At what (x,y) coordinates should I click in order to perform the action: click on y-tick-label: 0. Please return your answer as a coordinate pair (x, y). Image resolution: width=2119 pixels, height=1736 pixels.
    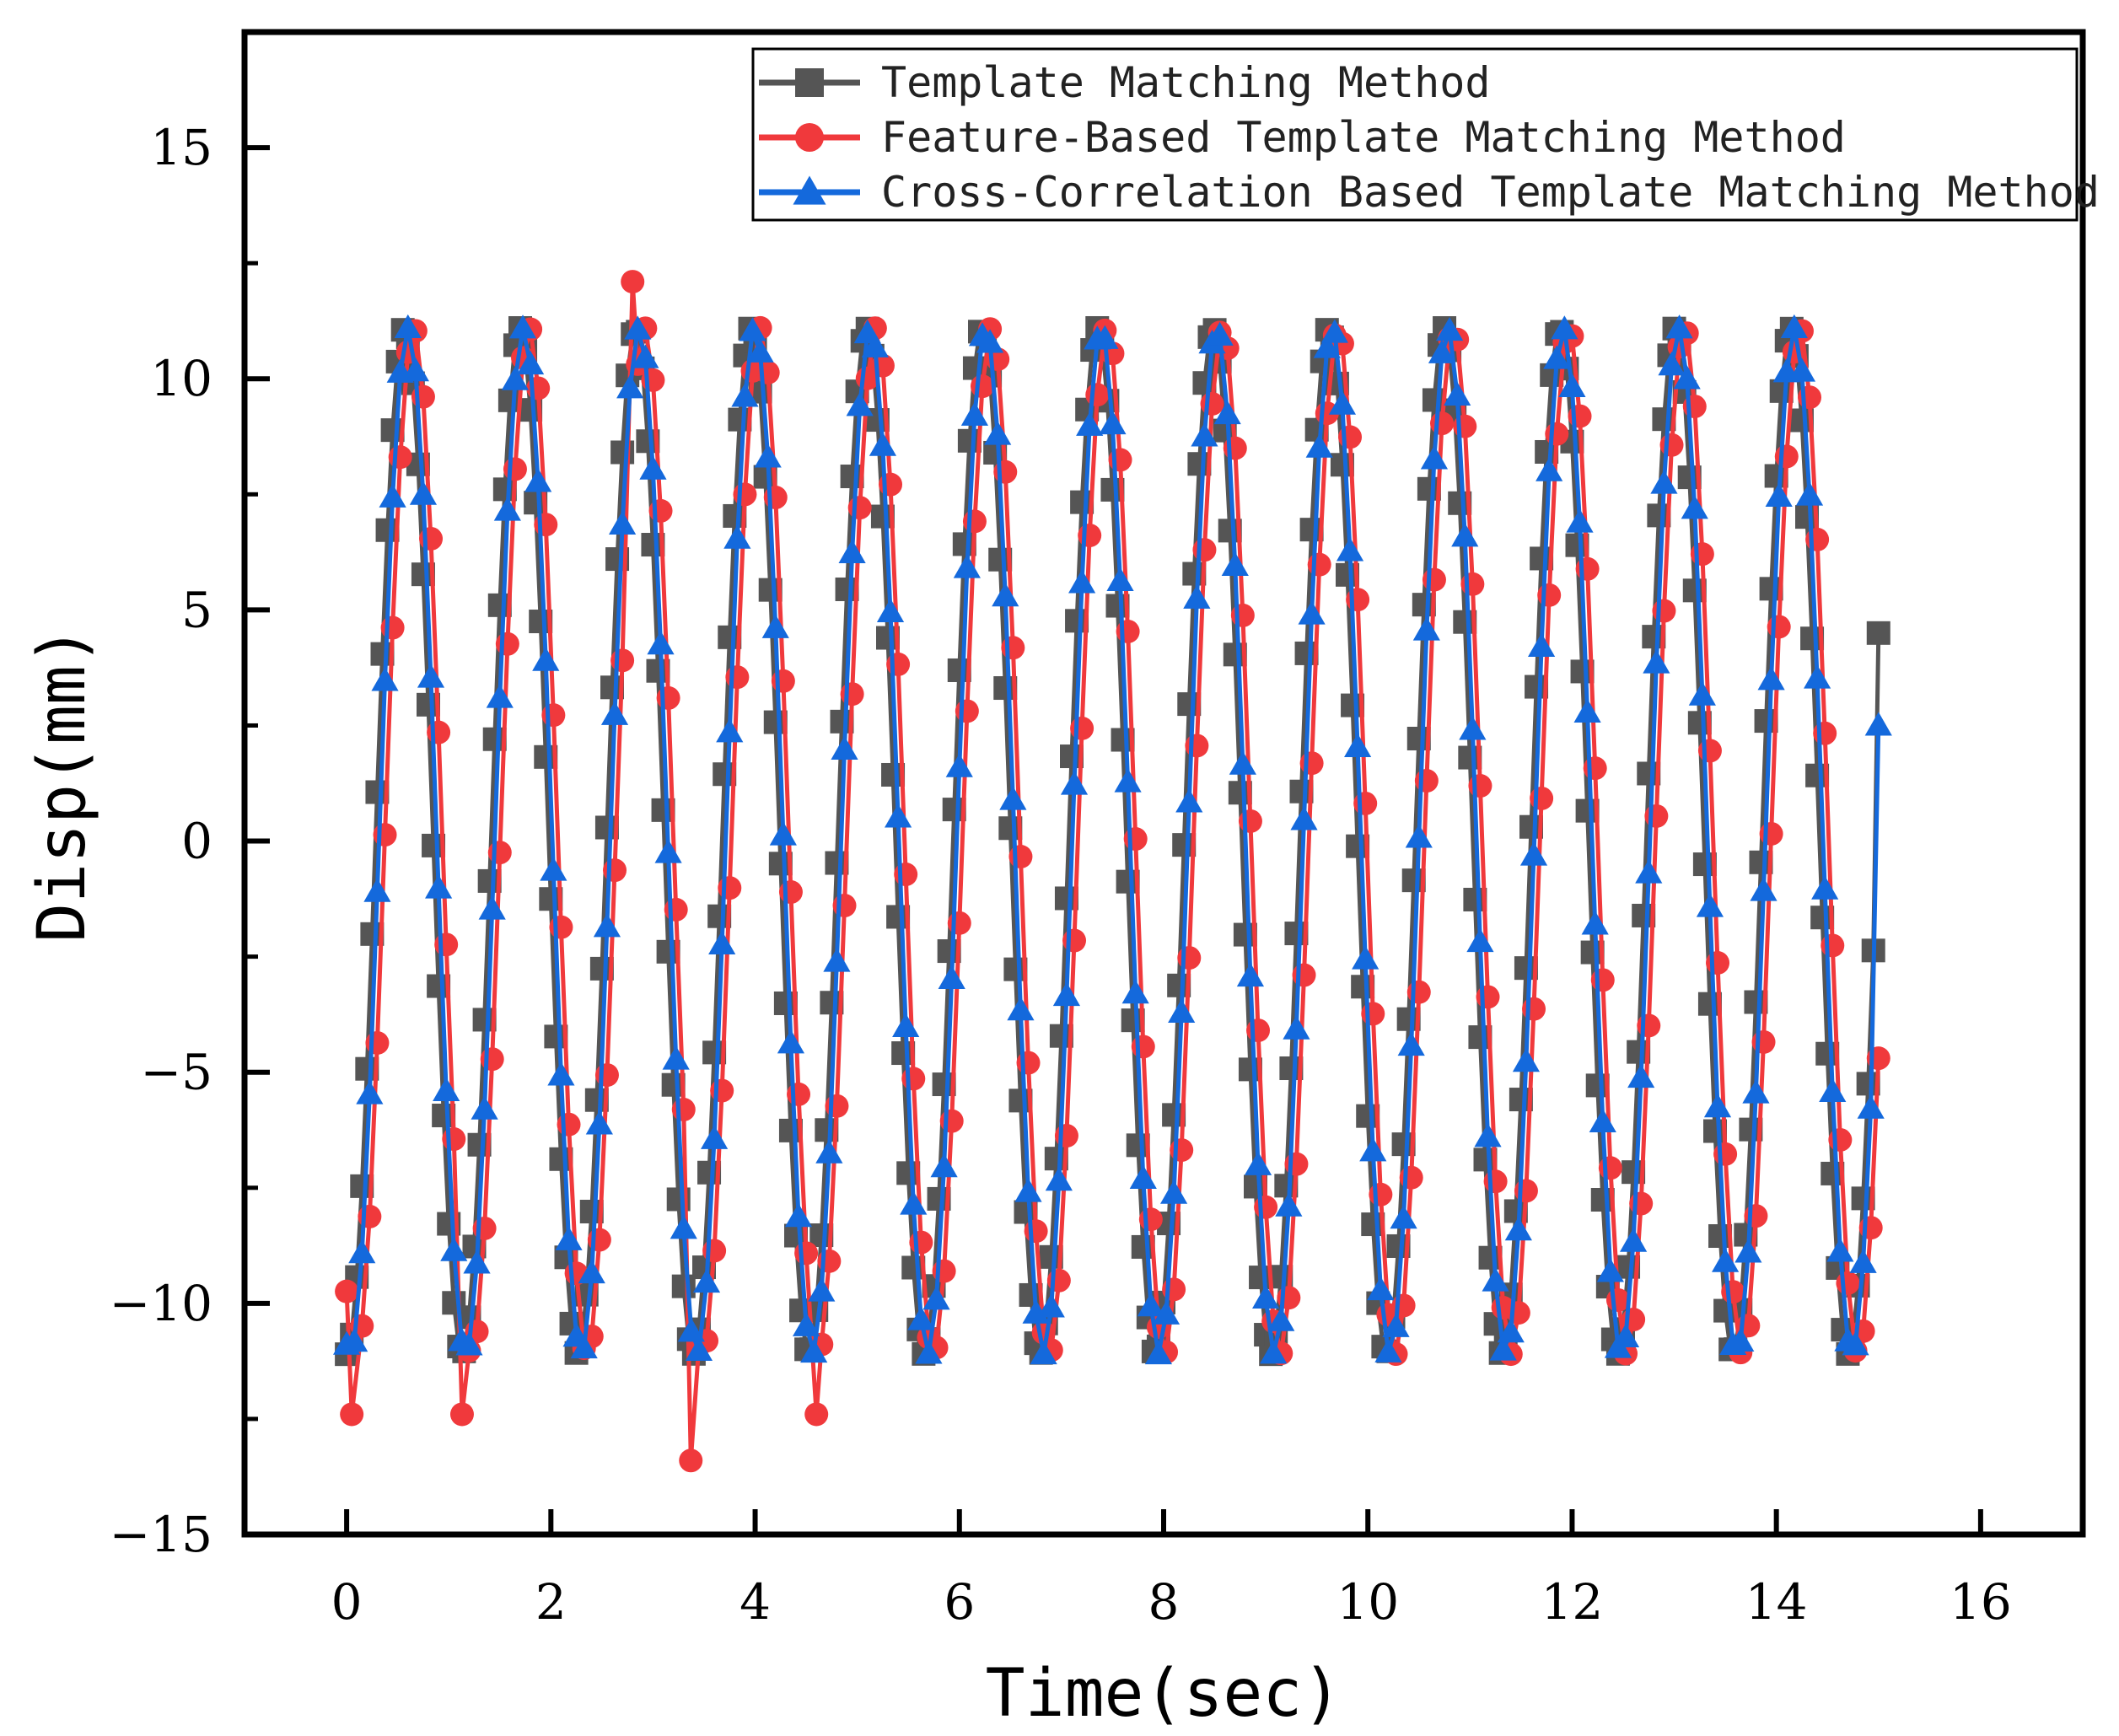
    Looking at the image, I should click on (197, 841).